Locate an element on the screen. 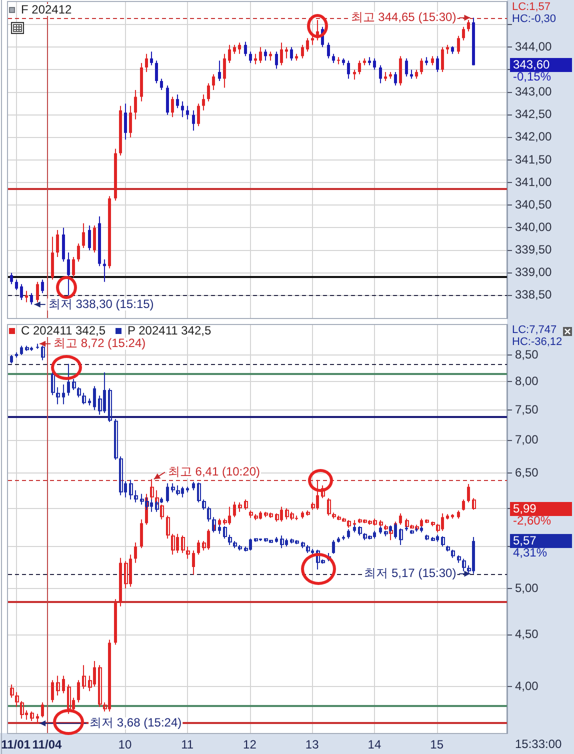  text: -0,15% is located at coordinates (532, 76).